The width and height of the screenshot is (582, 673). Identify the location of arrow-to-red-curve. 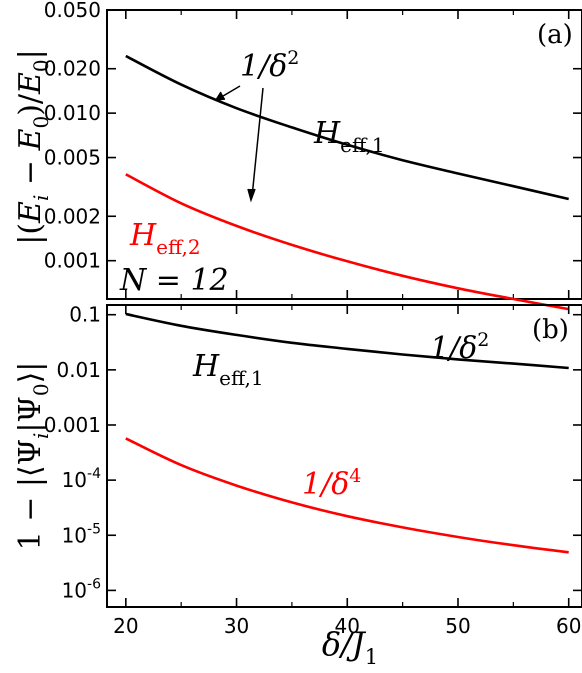
(257, 142).